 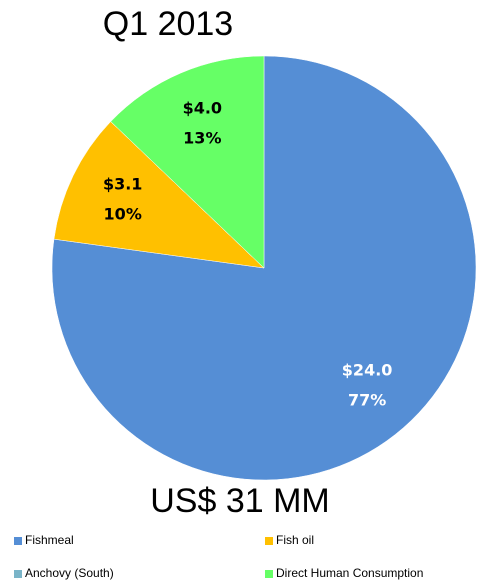 I want to click on percent-label: 13%, so click(x=202, y=137).